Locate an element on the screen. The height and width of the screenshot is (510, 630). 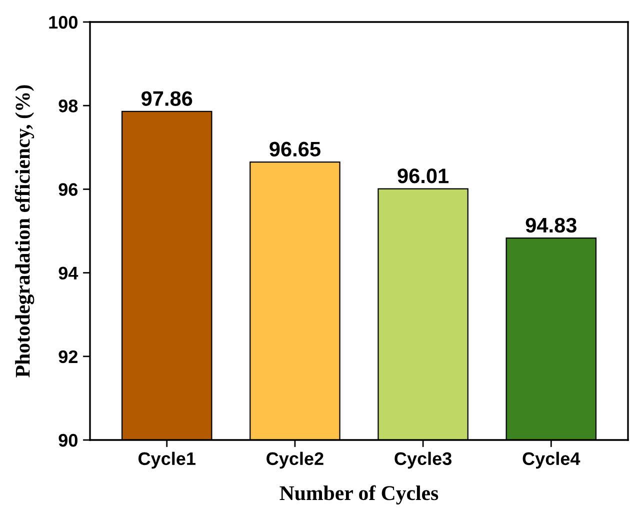
y-tick-label: 100 is located at coordinates (63, 22).